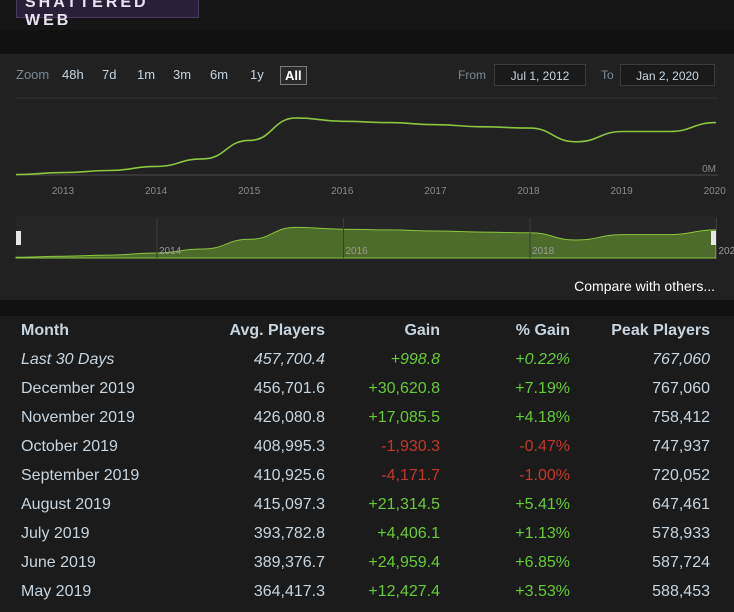  I want to click on cell-gain: +998.8, so click(415, 360).